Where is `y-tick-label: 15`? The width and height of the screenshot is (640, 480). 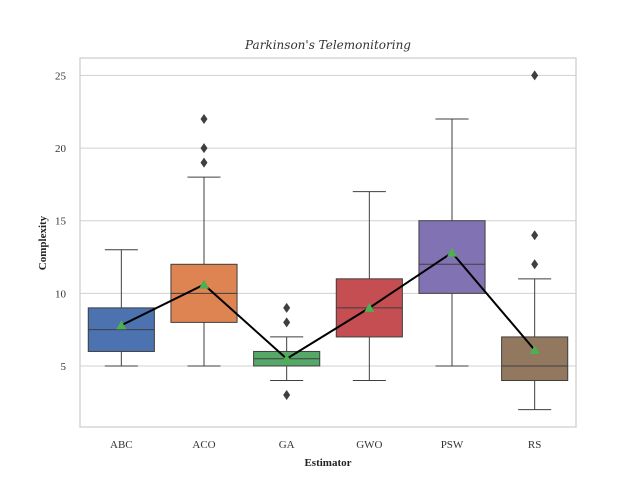
y-tick-label: 15 is located at coordinates (61, 222).